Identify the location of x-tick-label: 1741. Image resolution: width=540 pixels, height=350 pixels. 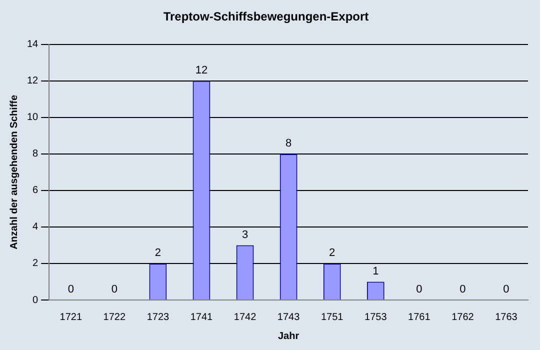
(202, 317).